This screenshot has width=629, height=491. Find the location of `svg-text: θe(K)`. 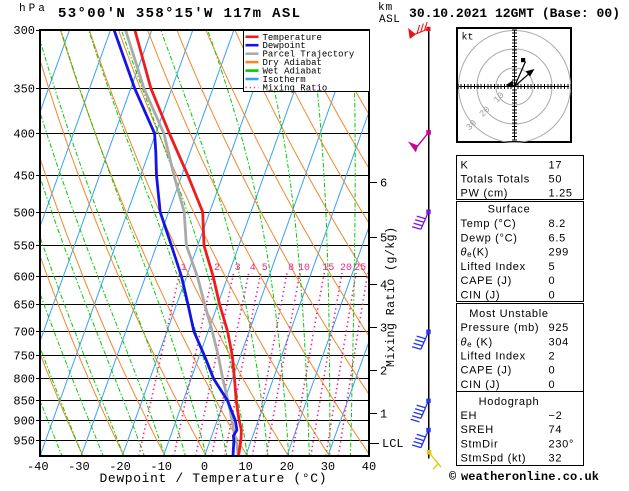

svg-text: θe(K) is located at coordinates (475, 253).